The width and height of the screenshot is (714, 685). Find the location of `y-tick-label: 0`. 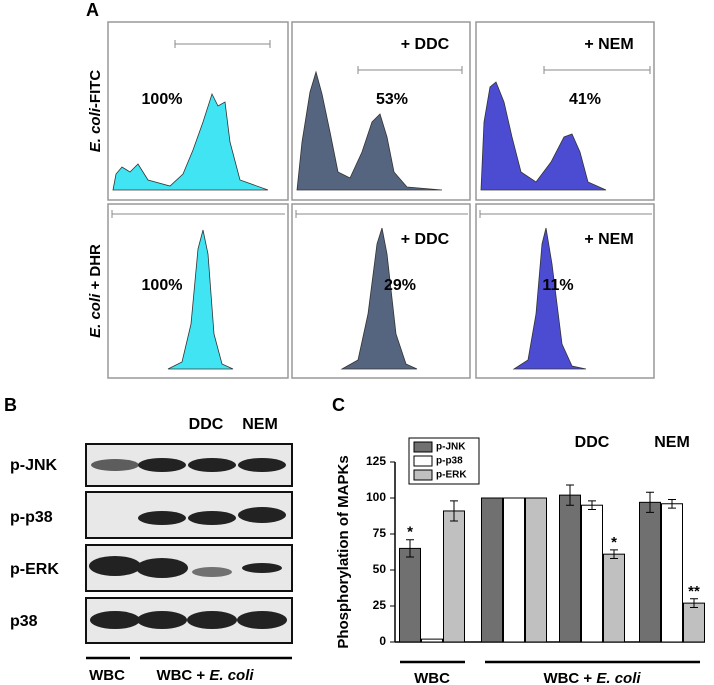

y-tick-label: 0 is located at coordinates (382, 641).